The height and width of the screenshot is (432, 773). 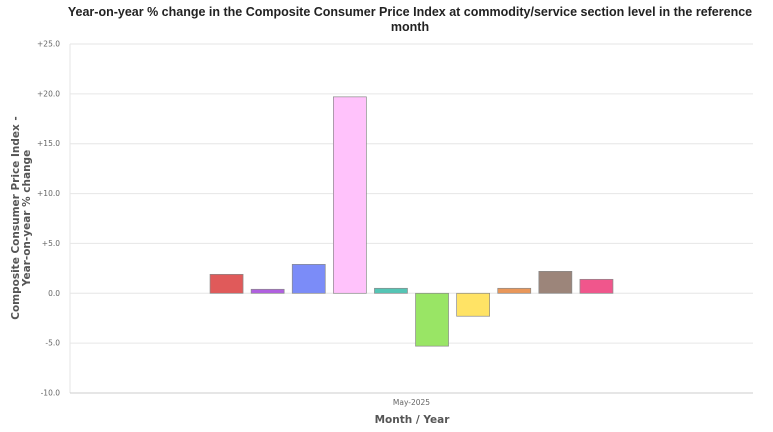 What do you see at coordinates (51, 393) in the screenshot?
I see `y-tick-label: -10.0` at bounding box center [51, 393].